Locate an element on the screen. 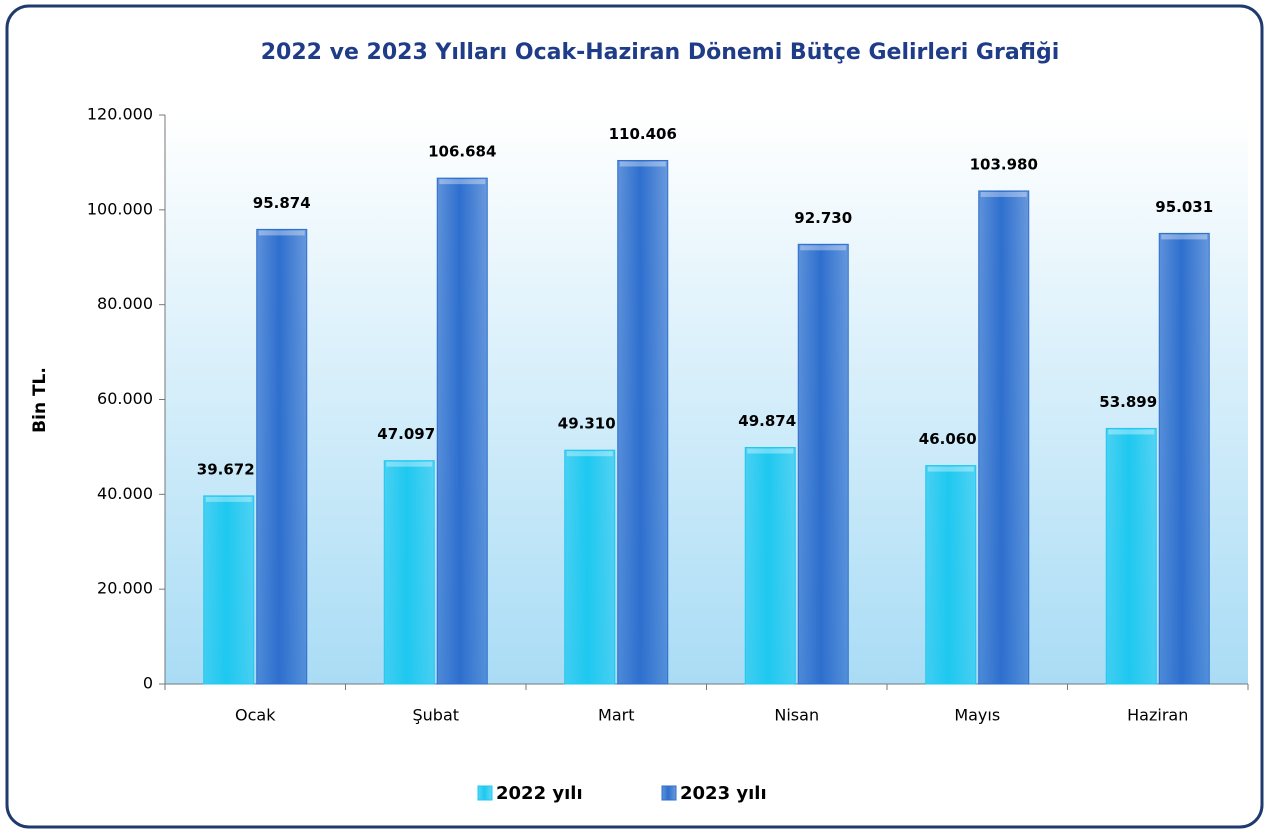  value-label: 95.874 is located at coordinates (282, 203).